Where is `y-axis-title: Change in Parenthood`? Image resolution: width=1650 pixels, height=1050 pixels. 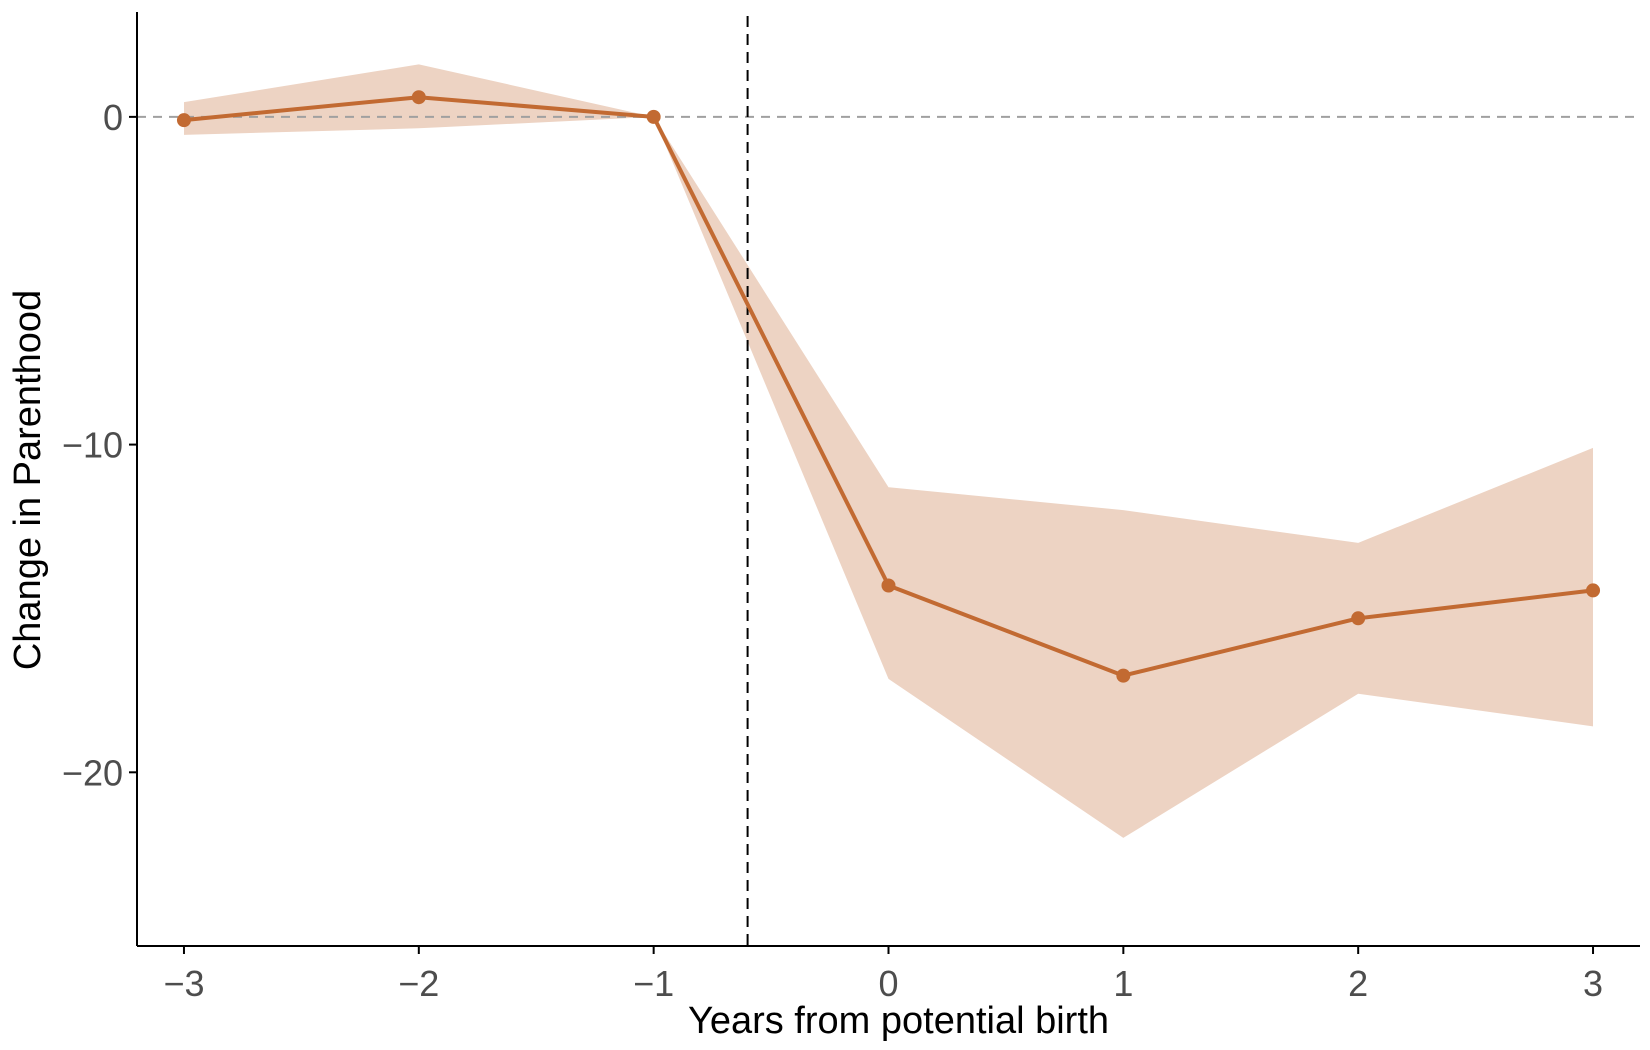
y-axis-title: Change in Parenthood is located at coordinates (28, 480).